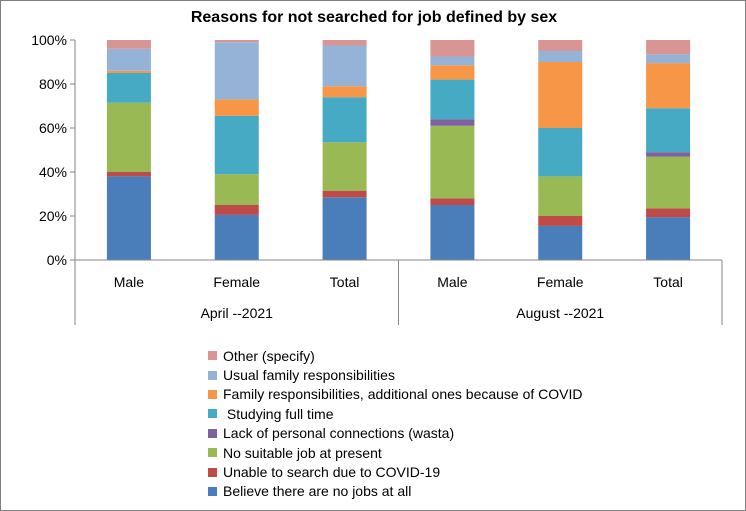 This screenshot has width=746, height=511. Describe the element at coordinates (278, 413) in the screenshot. I see `legend-label: Studying full time` at that location.